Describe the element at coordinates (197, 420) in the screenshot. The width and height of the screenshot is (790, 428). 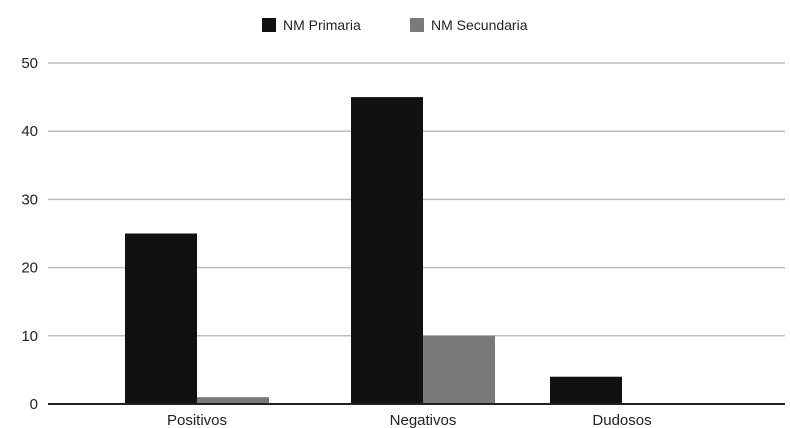
I see `x-category-label: Positivos` at that location.